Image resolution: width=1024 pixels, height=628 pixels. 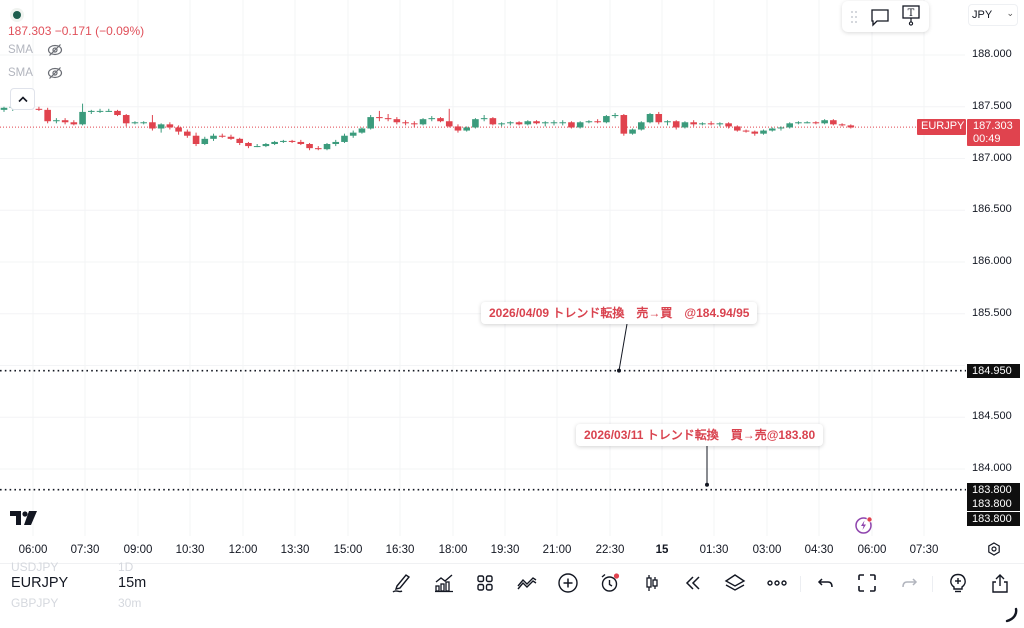 I want to click on time-axis-label: 03:00, so click(x=767, y=550).